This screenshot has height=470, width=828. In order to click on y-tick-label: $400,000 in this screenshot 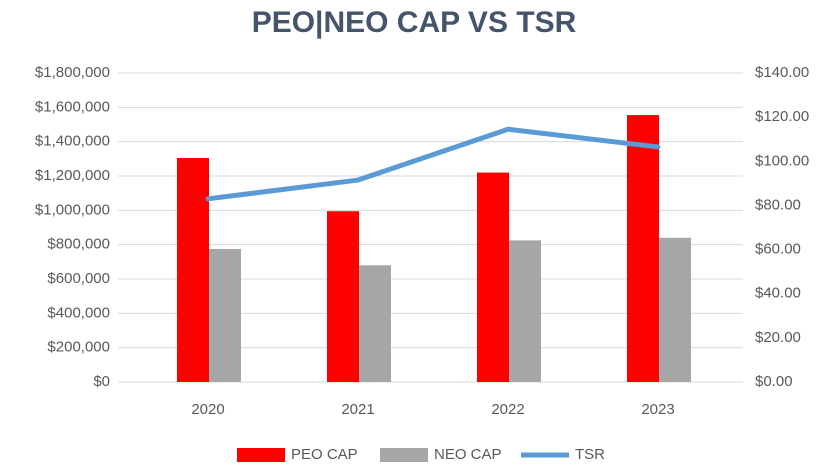, I will do `click(78, 312)`.